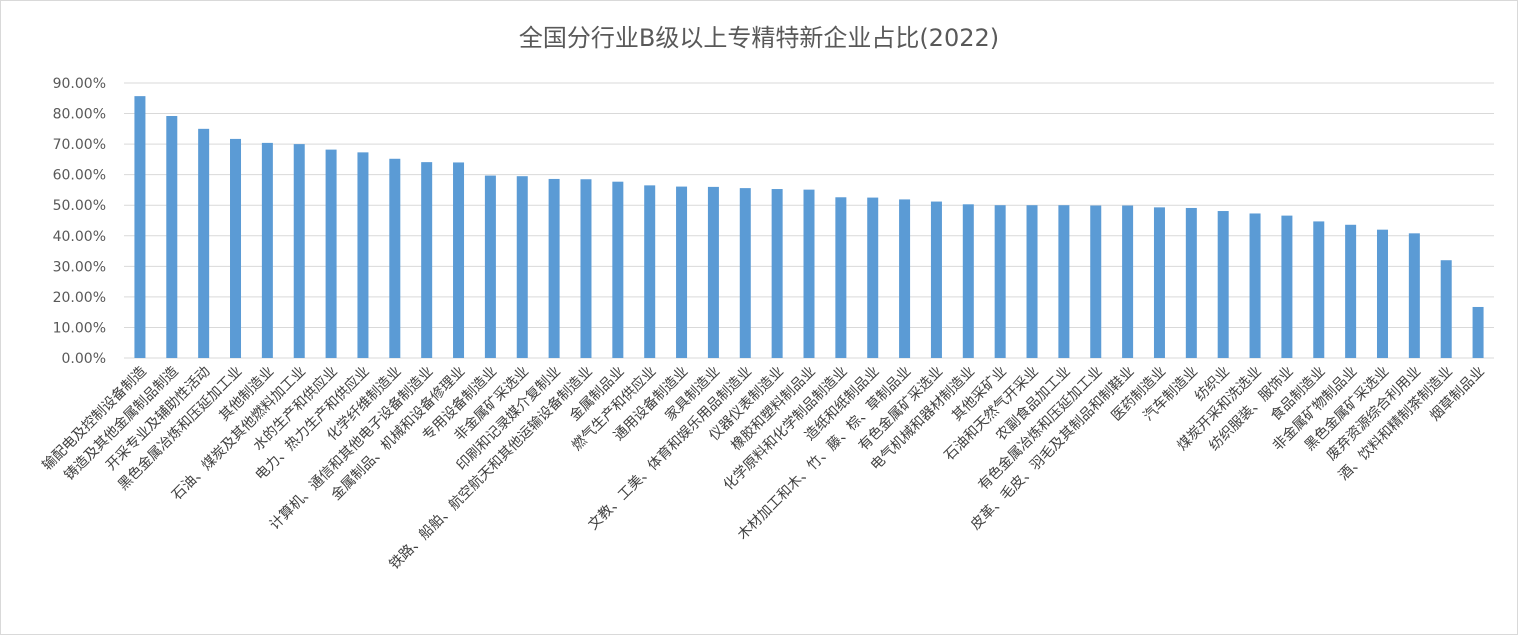 The height and width of the screenshot is (635, 1518). What do you see at coordinates (759, 38) in the screenshot?
I see `chart-title: 全国分行业B级以上专精特新企业占比(2022)` at bounding box center [759, 38].